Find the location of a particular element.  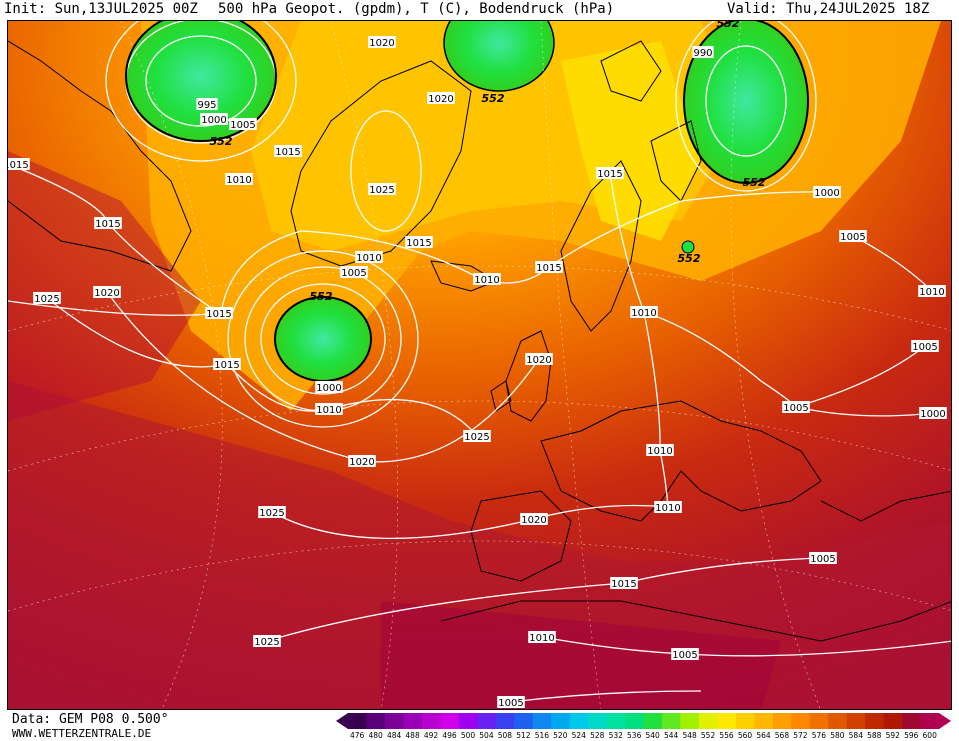

legend-tick-label: 540 is located at coordinates (653, 735).